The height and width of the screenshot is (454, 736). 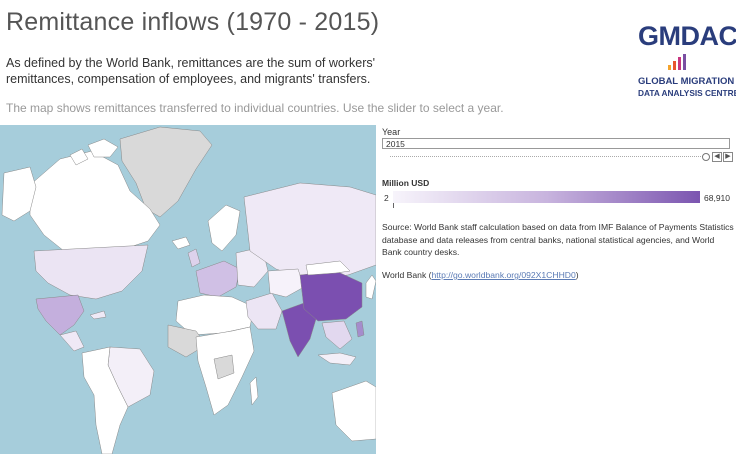 I want to click on reference-prefix: World Bank (, so click(x=407, y=275).